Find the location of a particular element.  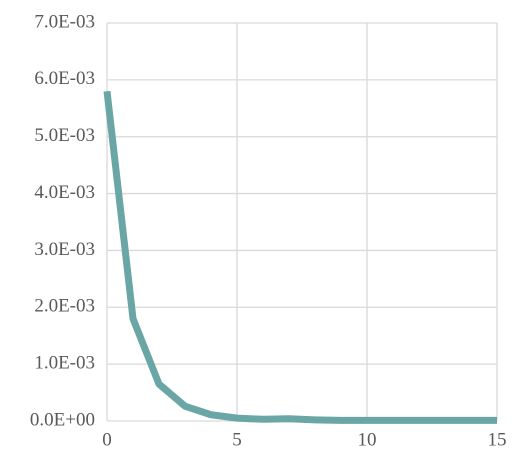

x-tick-label: 5 is located at coordinates (237, 439).